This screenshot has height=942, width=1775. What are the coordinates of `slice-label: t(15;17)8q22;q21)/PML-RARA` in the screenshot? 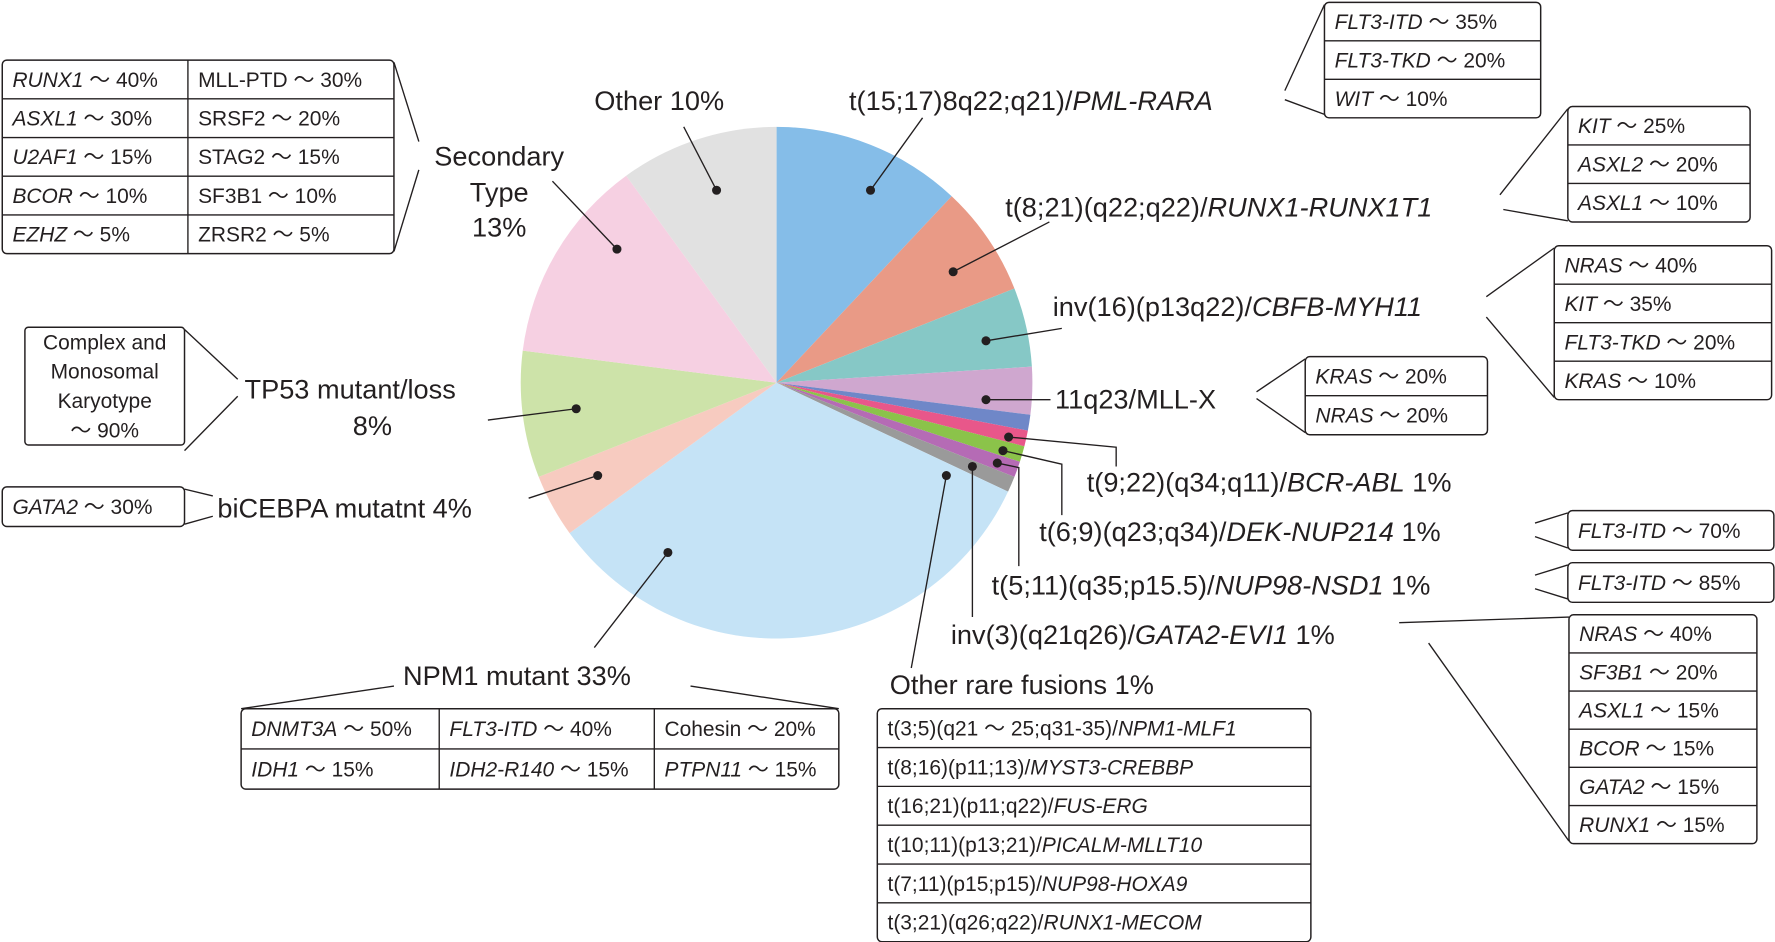 It's located at (1031, 100).